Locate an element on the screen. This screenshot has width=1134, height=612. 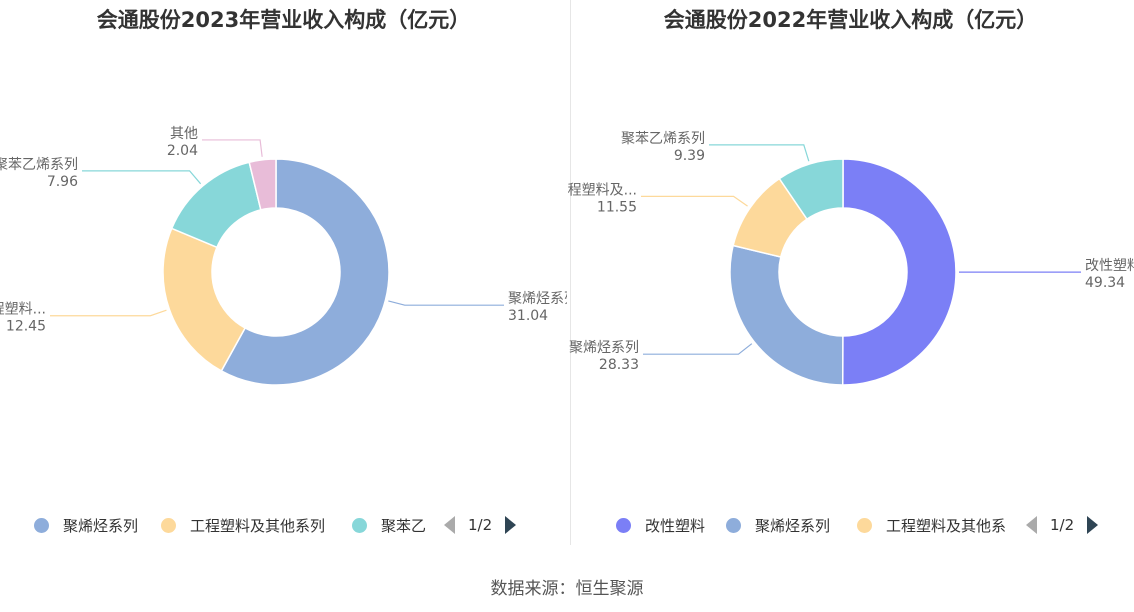
legend-label: 工程塑料及其他系列 is located at coordinates (258, 525).